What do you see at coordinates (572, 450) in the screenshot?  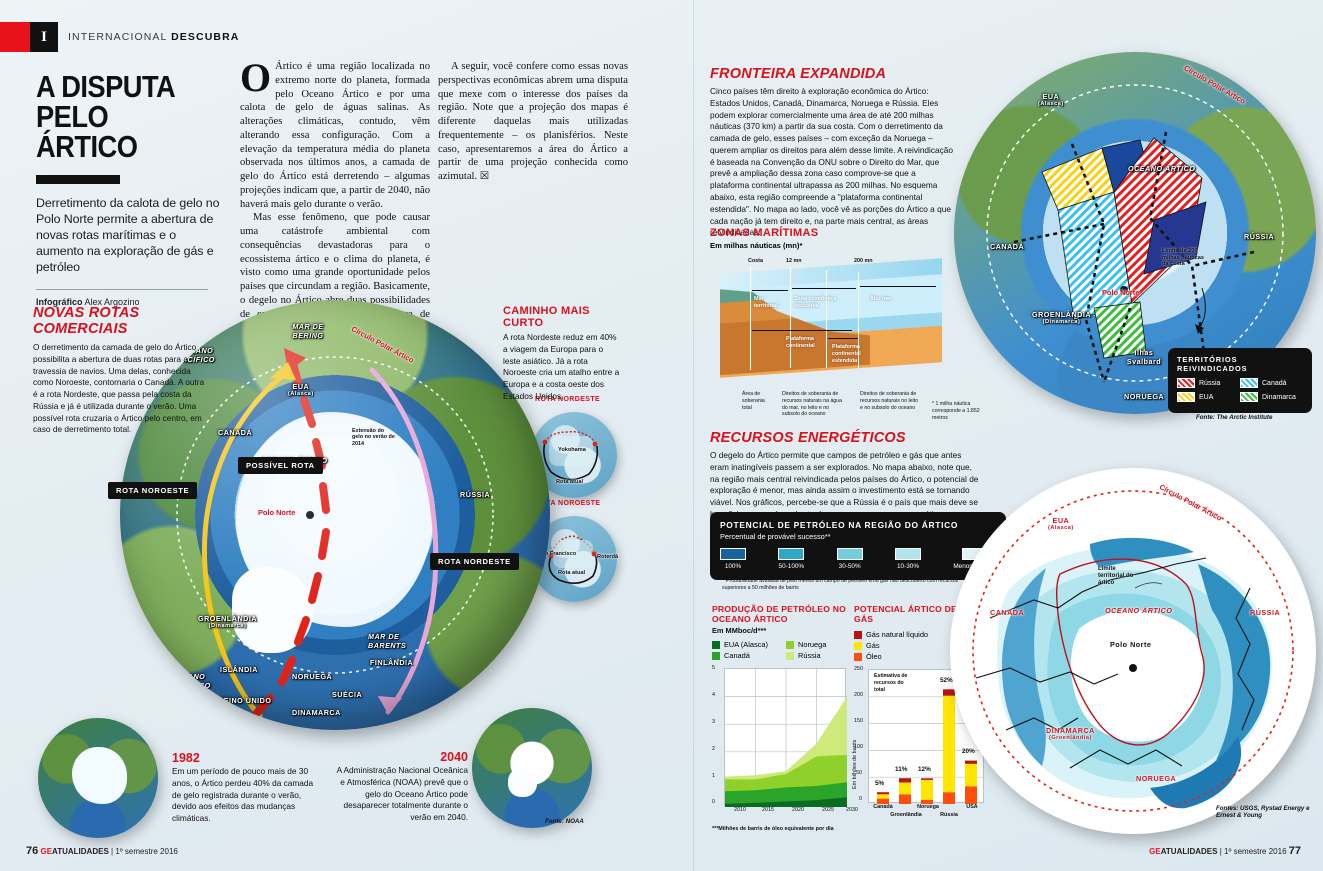 I see `mini-globe-1-port-2: Yokohama` at bounding box center [572, 450].